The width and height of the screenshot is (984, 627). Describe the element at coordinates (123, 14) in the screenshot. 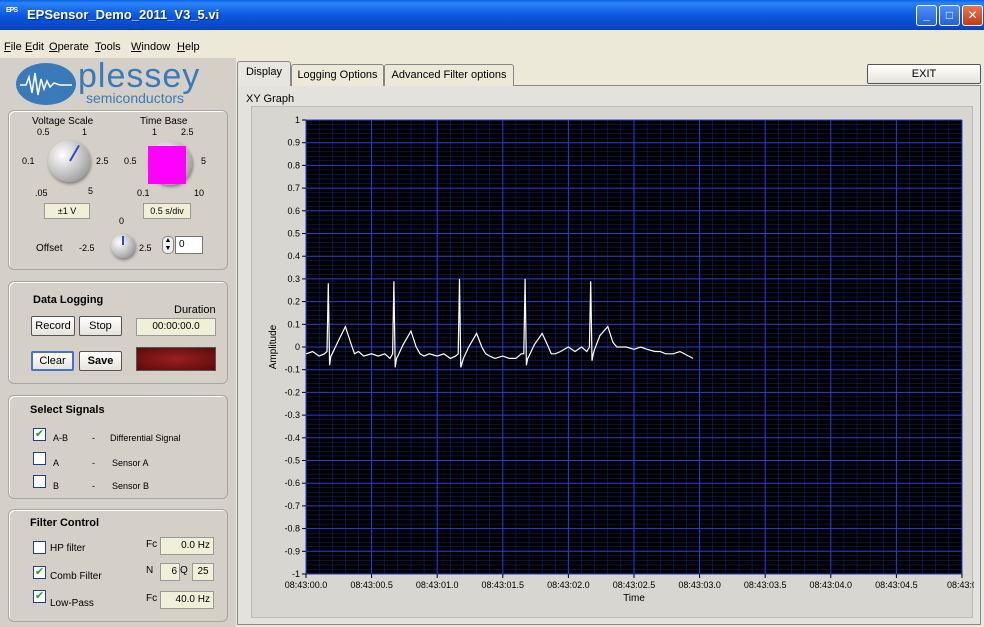

I see `window-title: EPSensor_Demo_2011_V3_5.vi` at that location.